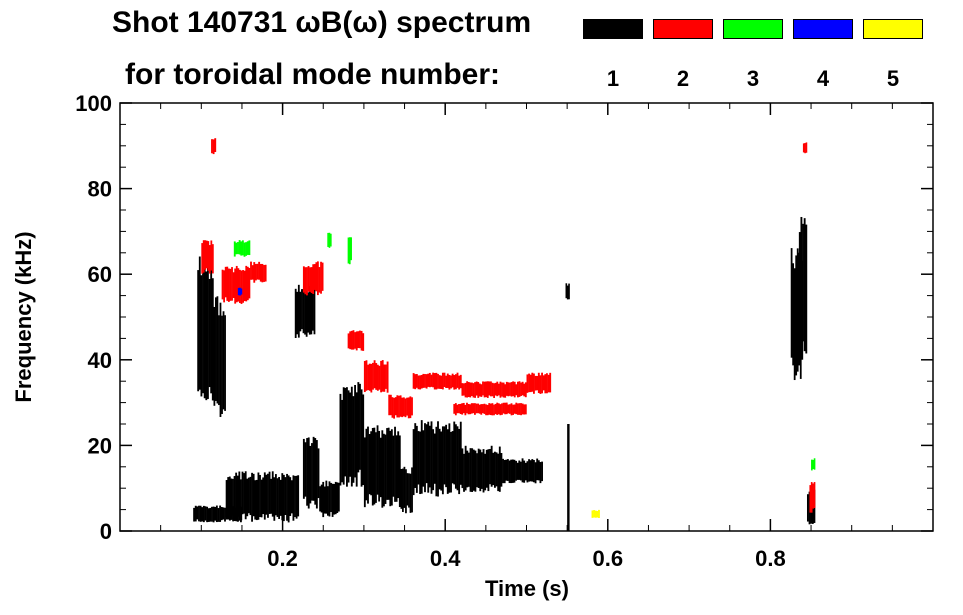 Image resolution: width=963 pixels, height=615 pixels. I want to click on y-tick-label: 40, so click(100, 360).